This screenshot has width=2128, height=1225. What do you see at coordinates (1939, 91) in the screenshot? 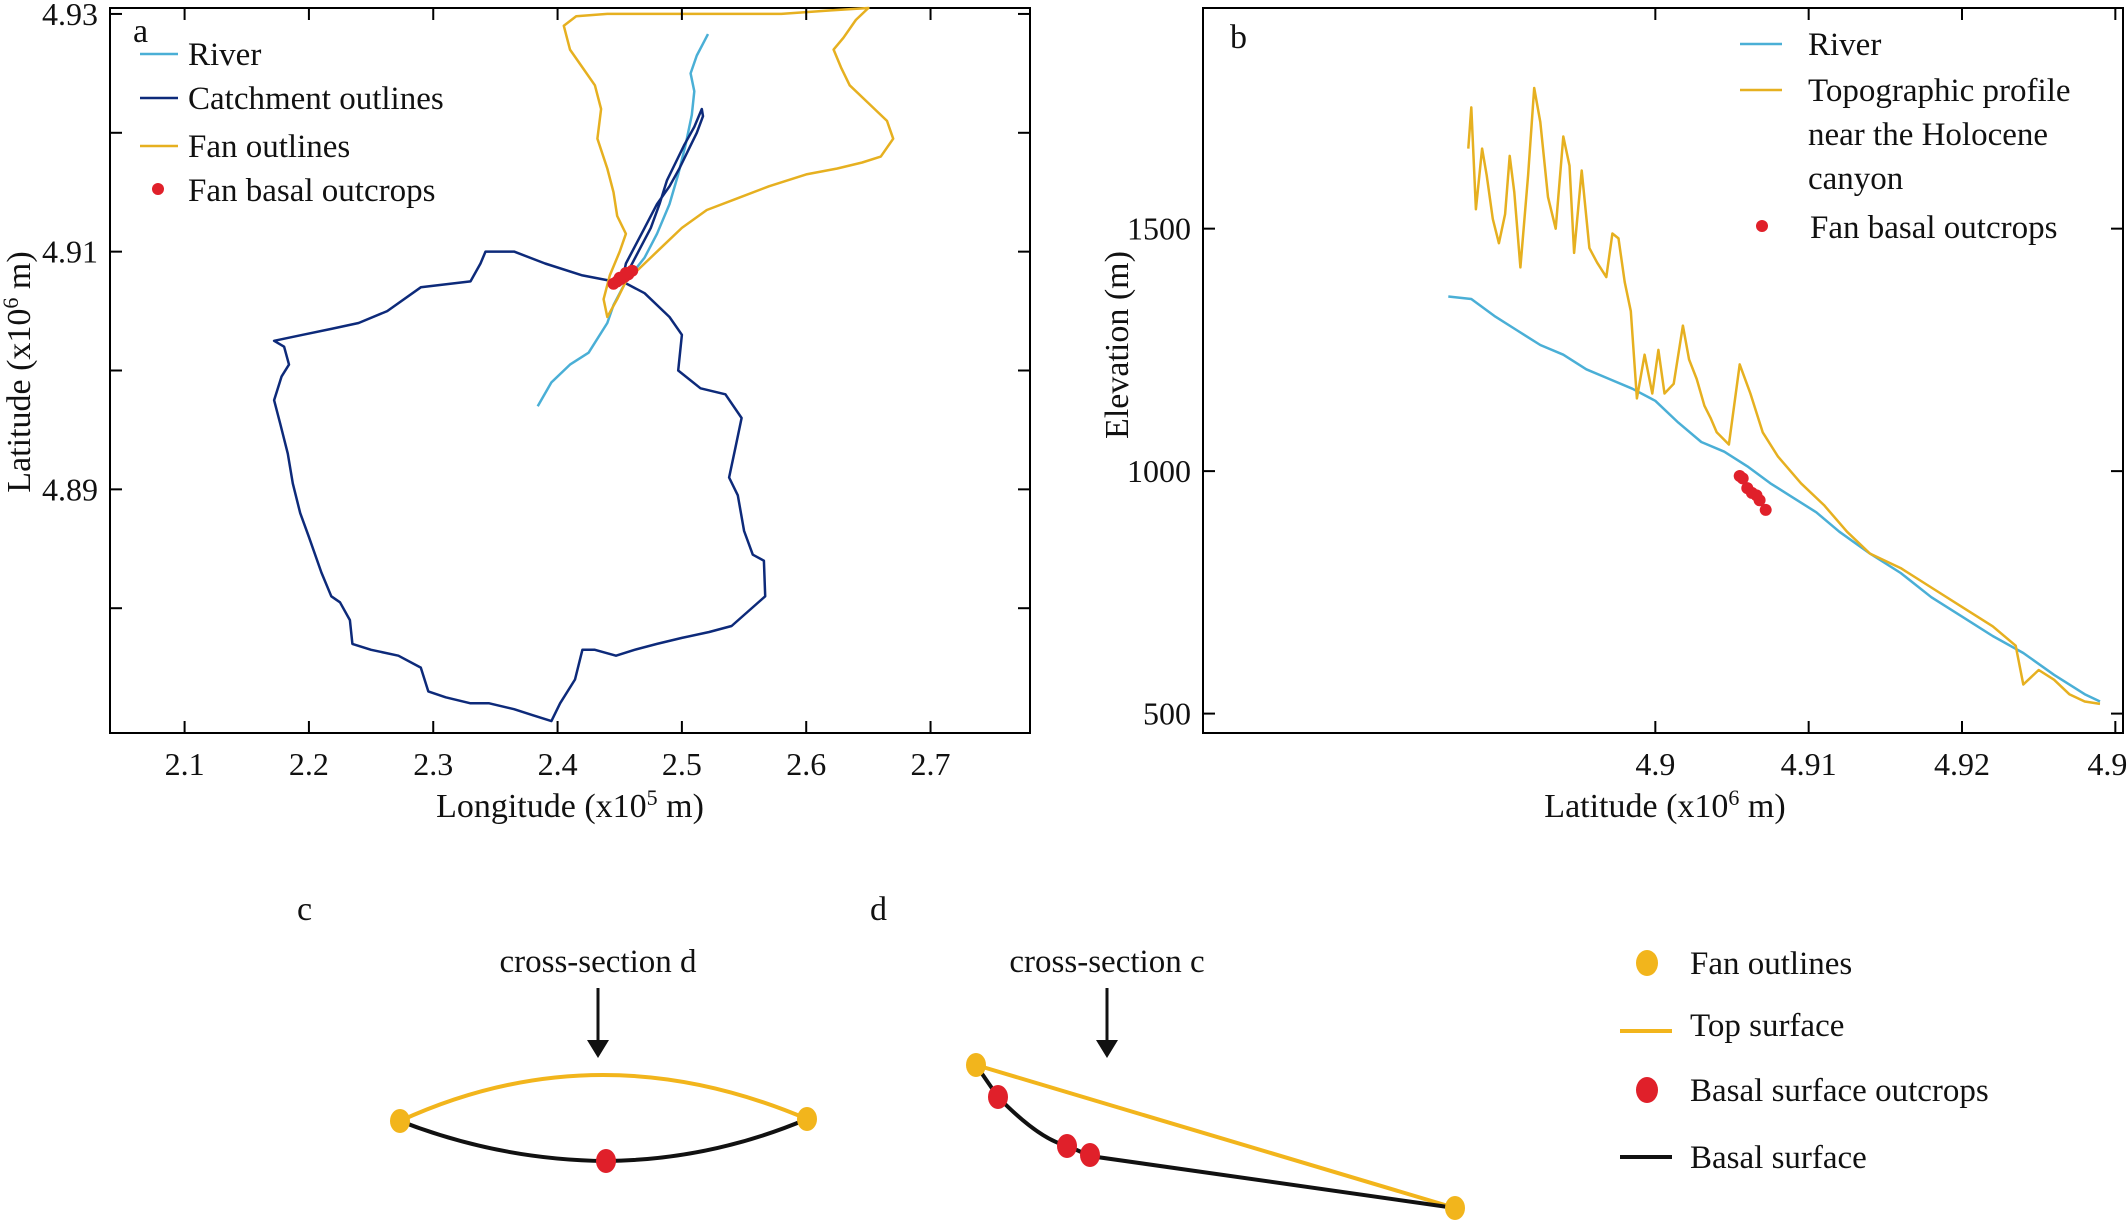
I see `legend-label-topo-line1: Topographic profile` at bounding box center [1939, 91].